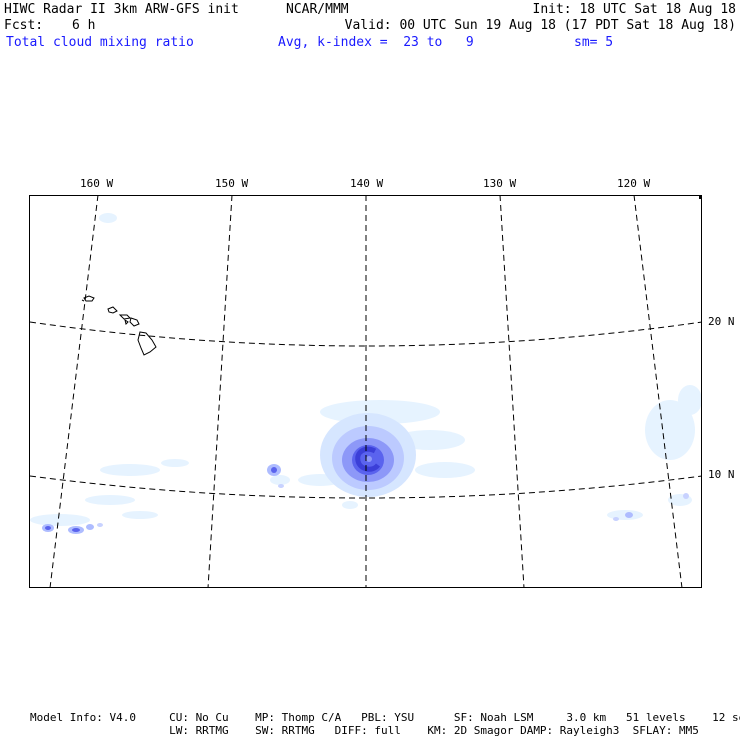 This screenshot has width=740, height=740. I want to click on molokai-outline, so click(125, 317).